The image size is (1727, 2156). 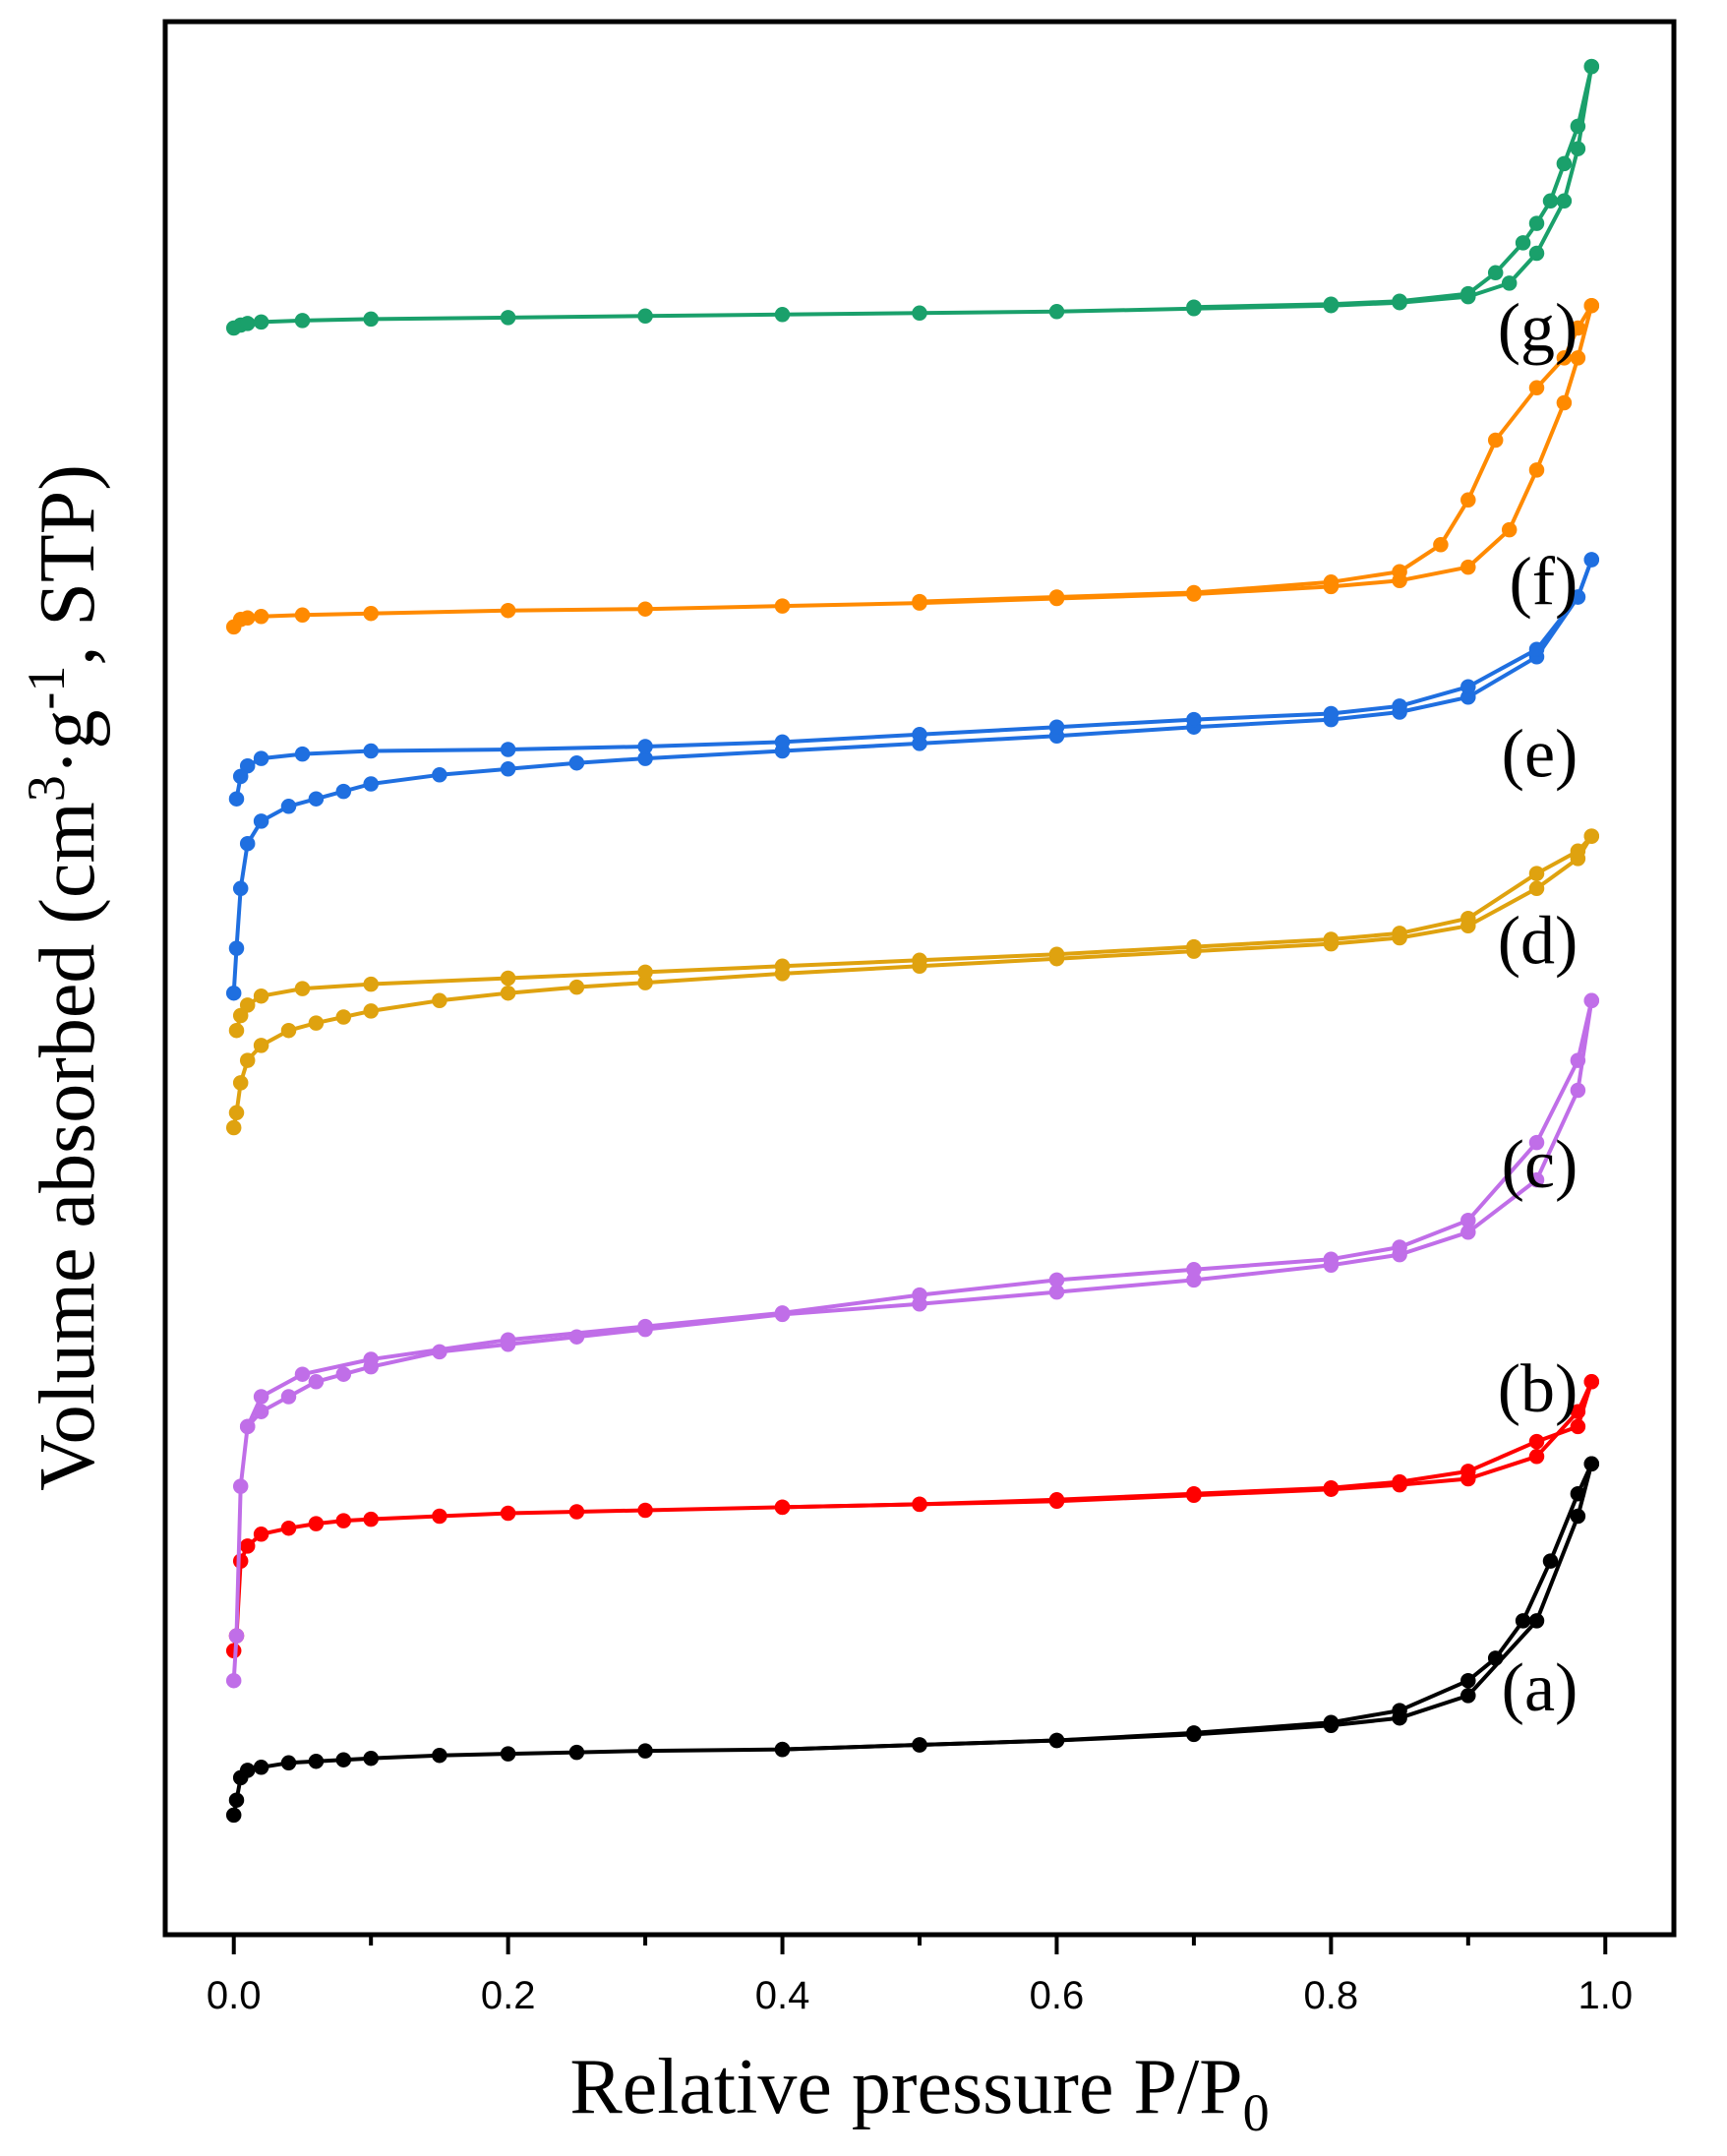 I want to click on x-tick-label: 1.0, so click(x=1605, y=1995).